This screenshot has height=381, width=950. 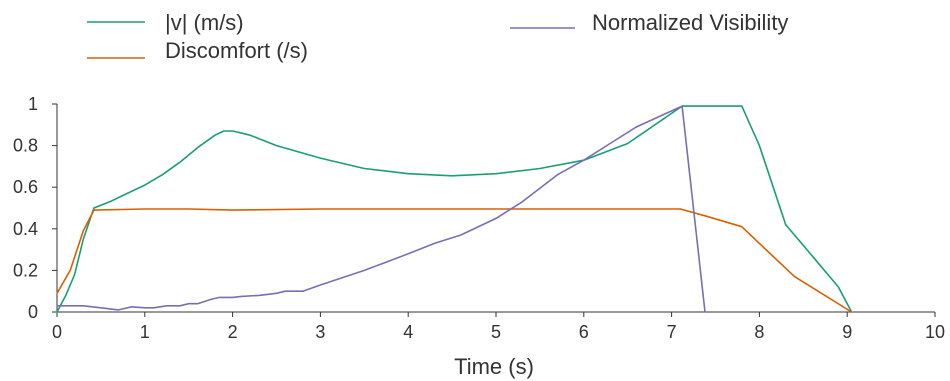 What do you see at coordinates (25, 146) in the screenshot?
I see `y-tick-label: 0.8` at bounding box center [25, 146].